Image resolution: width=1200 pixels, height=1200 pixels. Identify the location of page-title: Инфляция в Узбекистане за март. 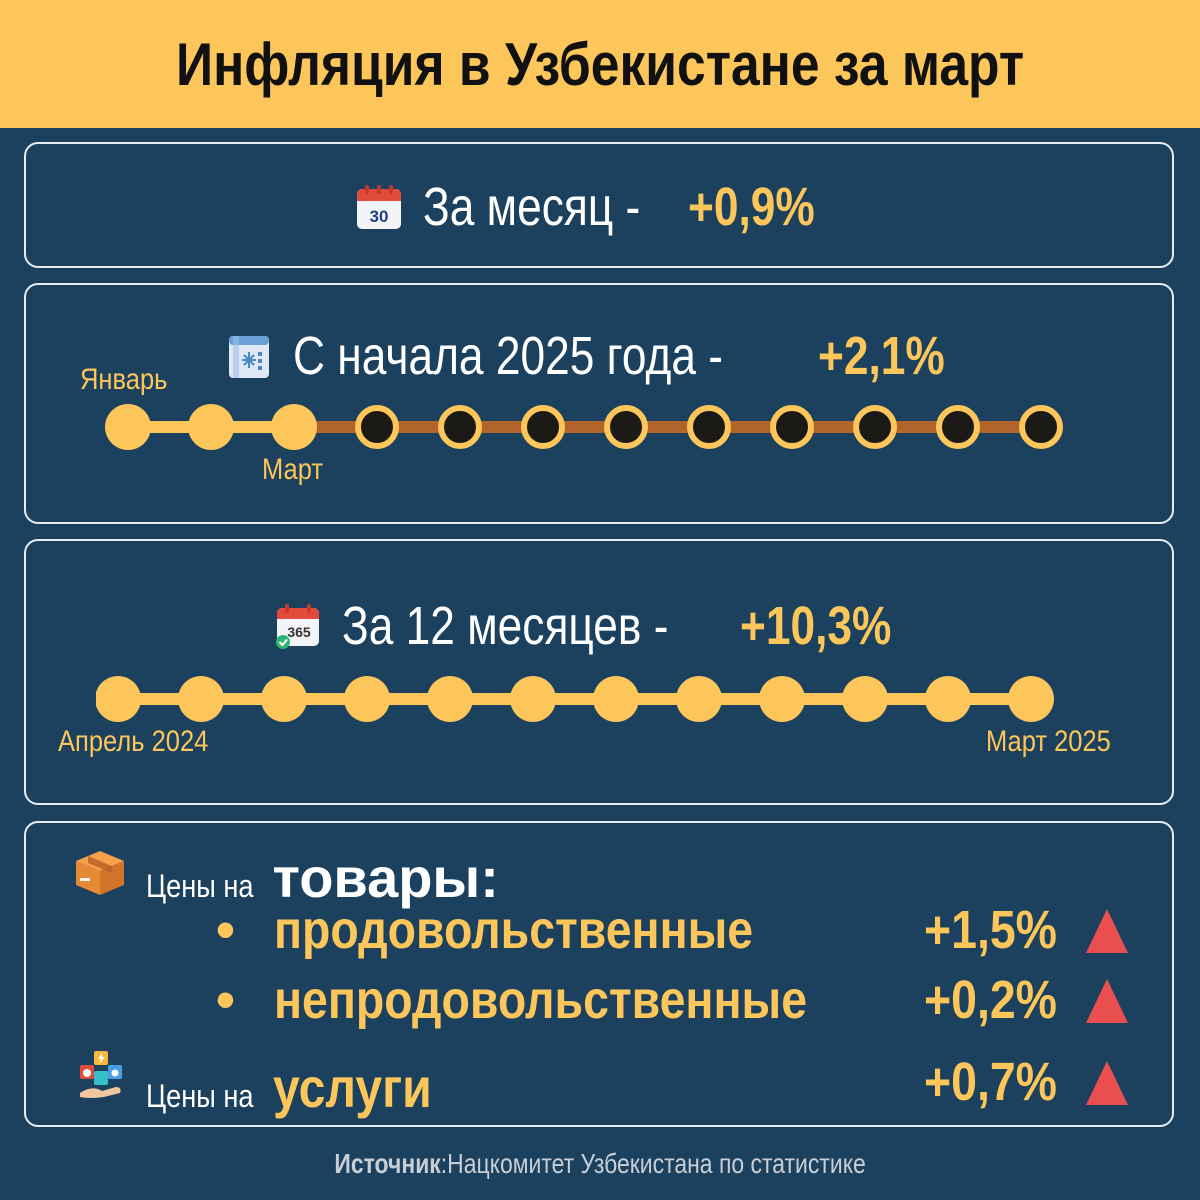
(600, 64).